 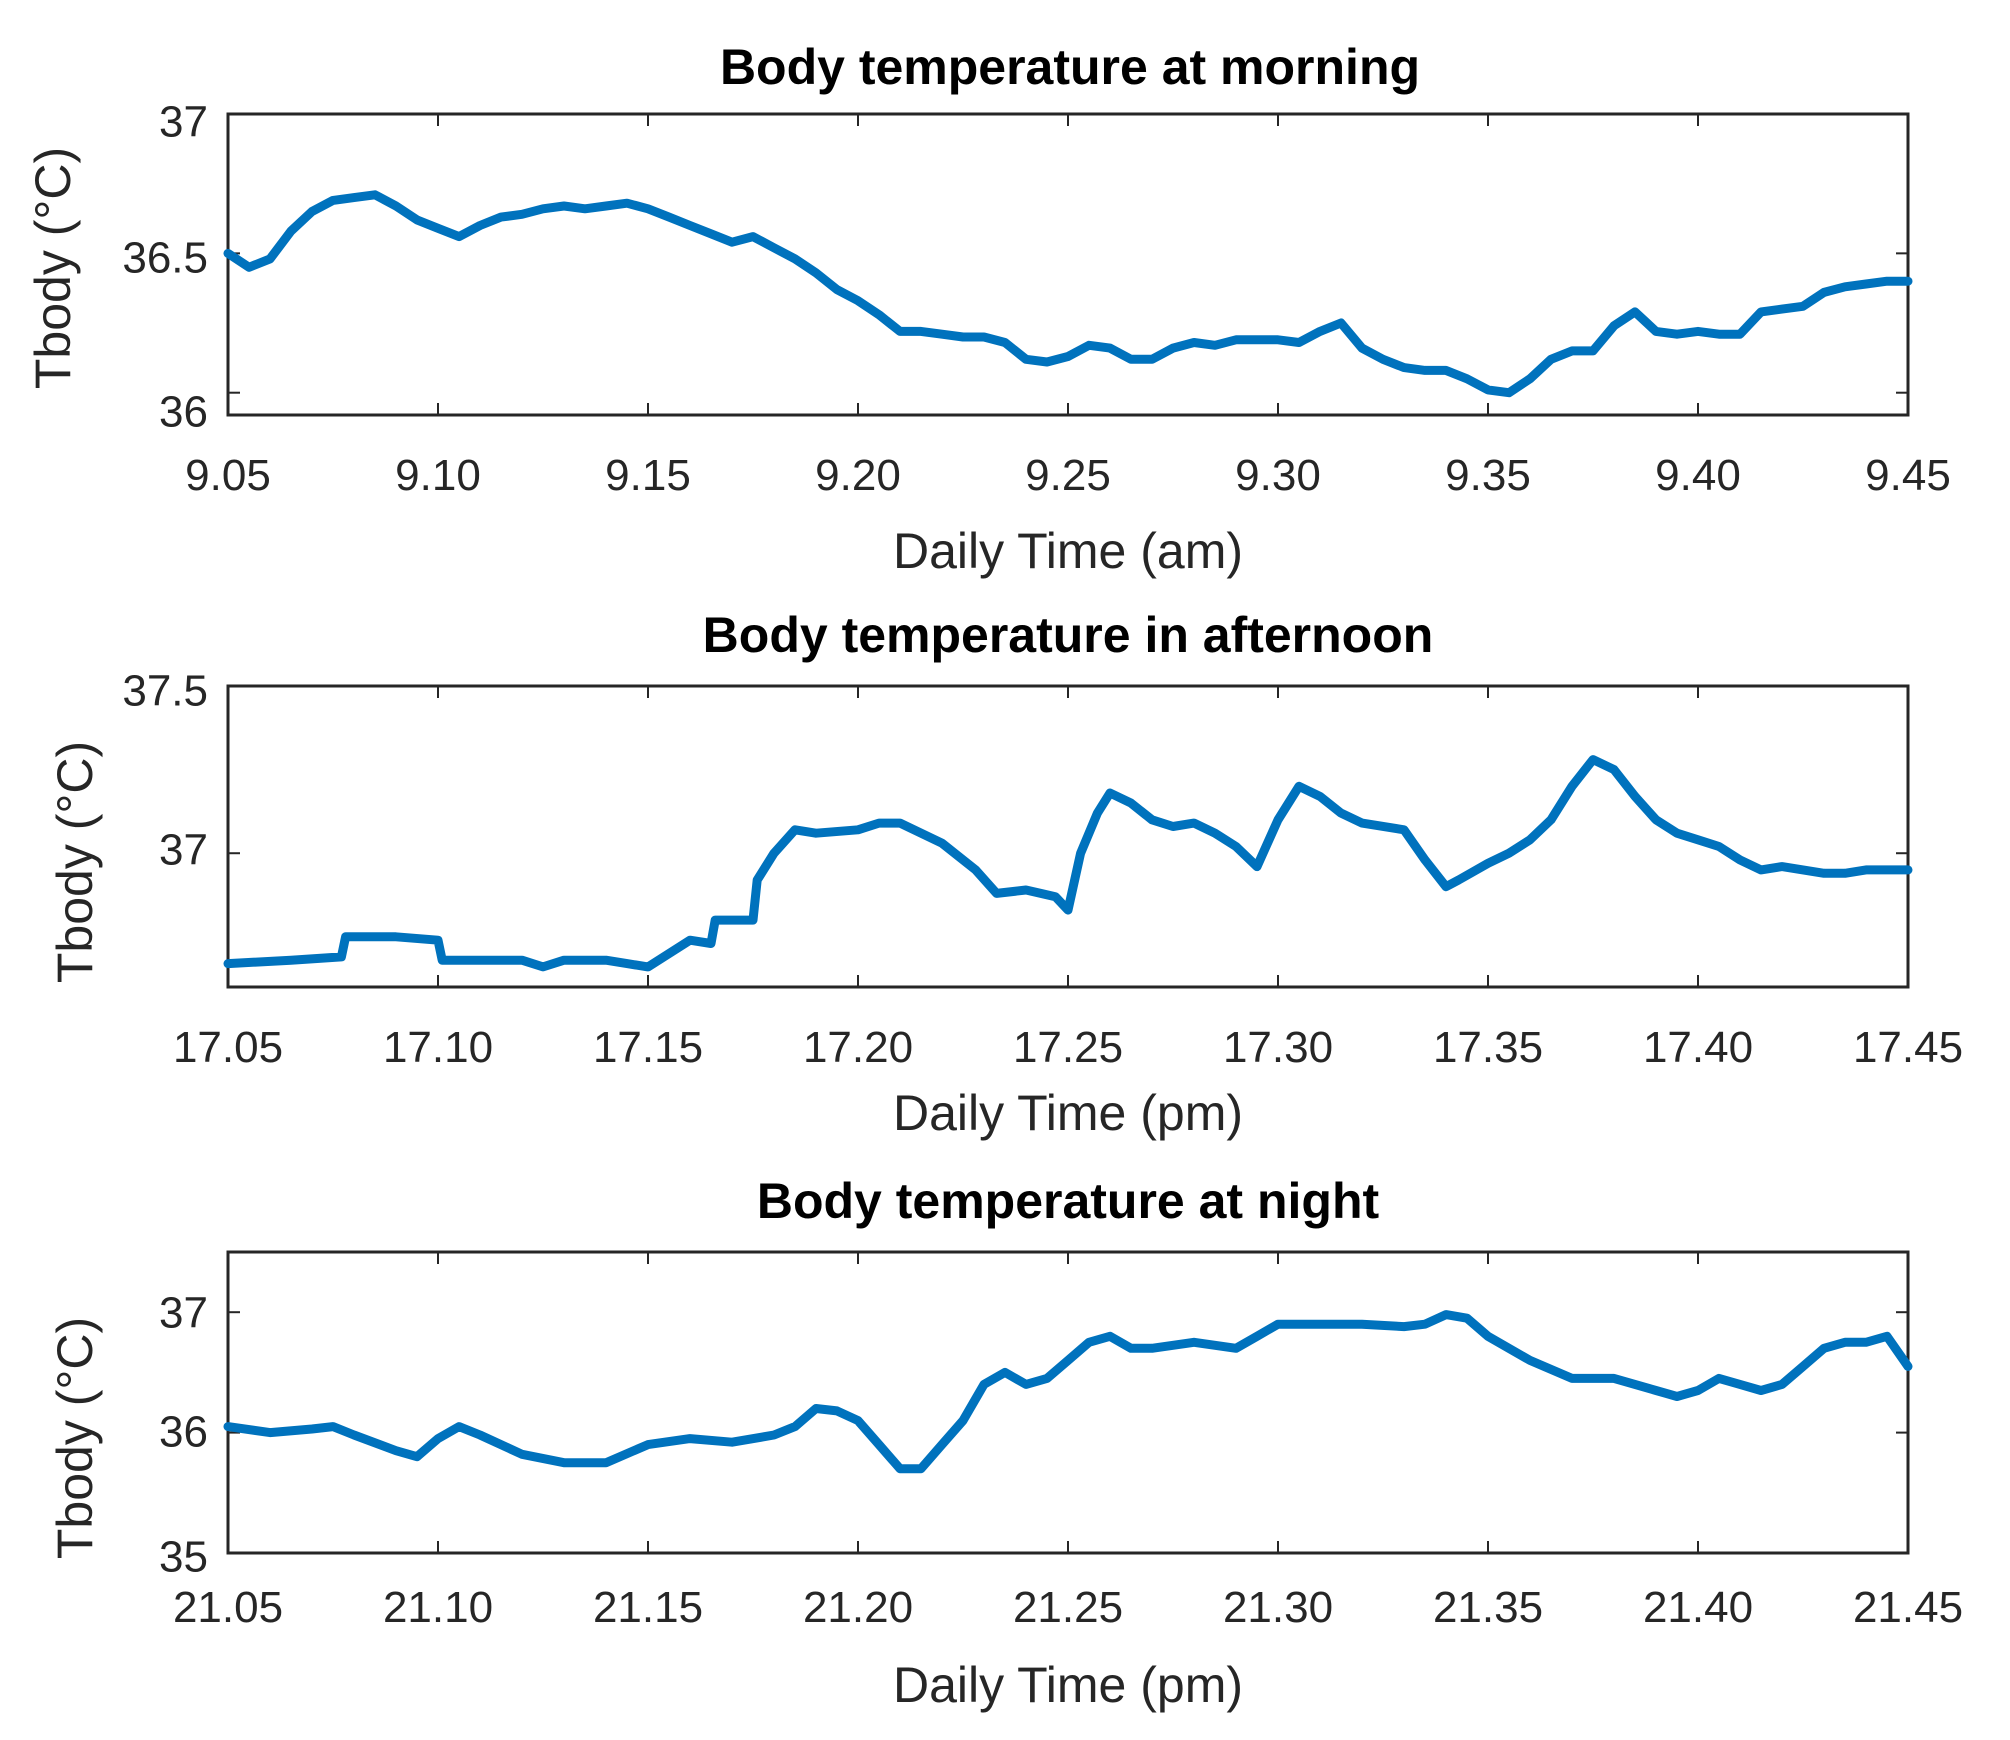 I want to click on x-tick-label: 17.05, so click(x=228, y=1047).